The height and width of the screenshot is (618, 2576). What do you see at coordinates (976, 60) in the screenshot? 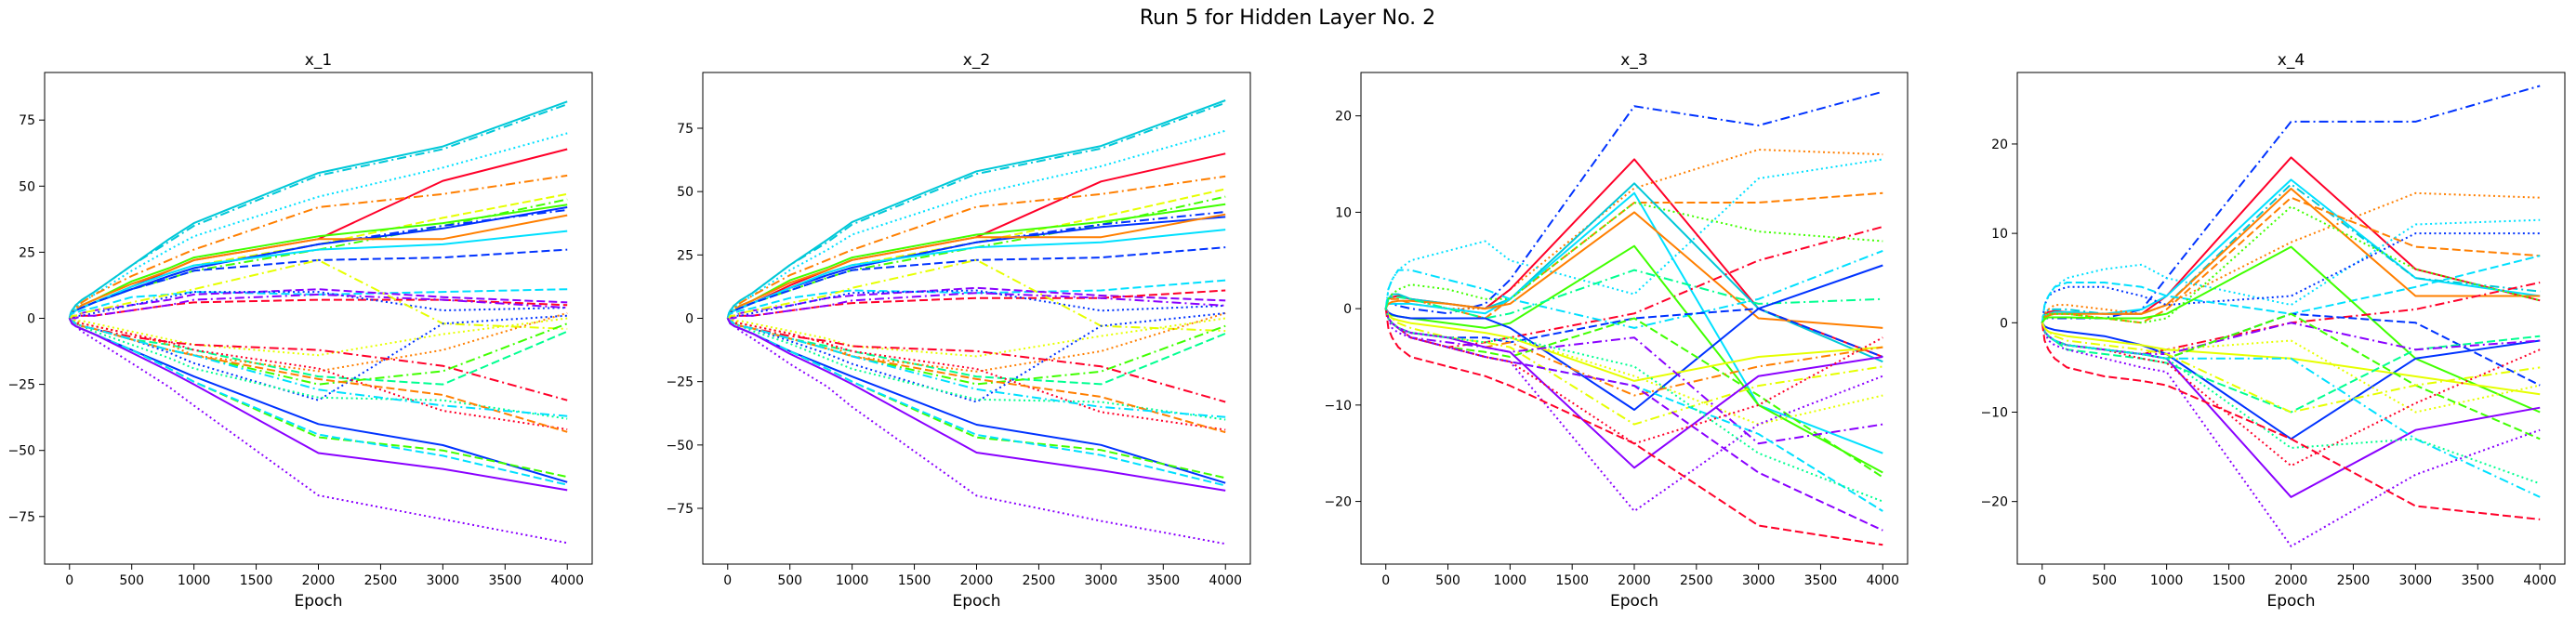
I see `panel-title: x_2` at bounding box center [976, 60].